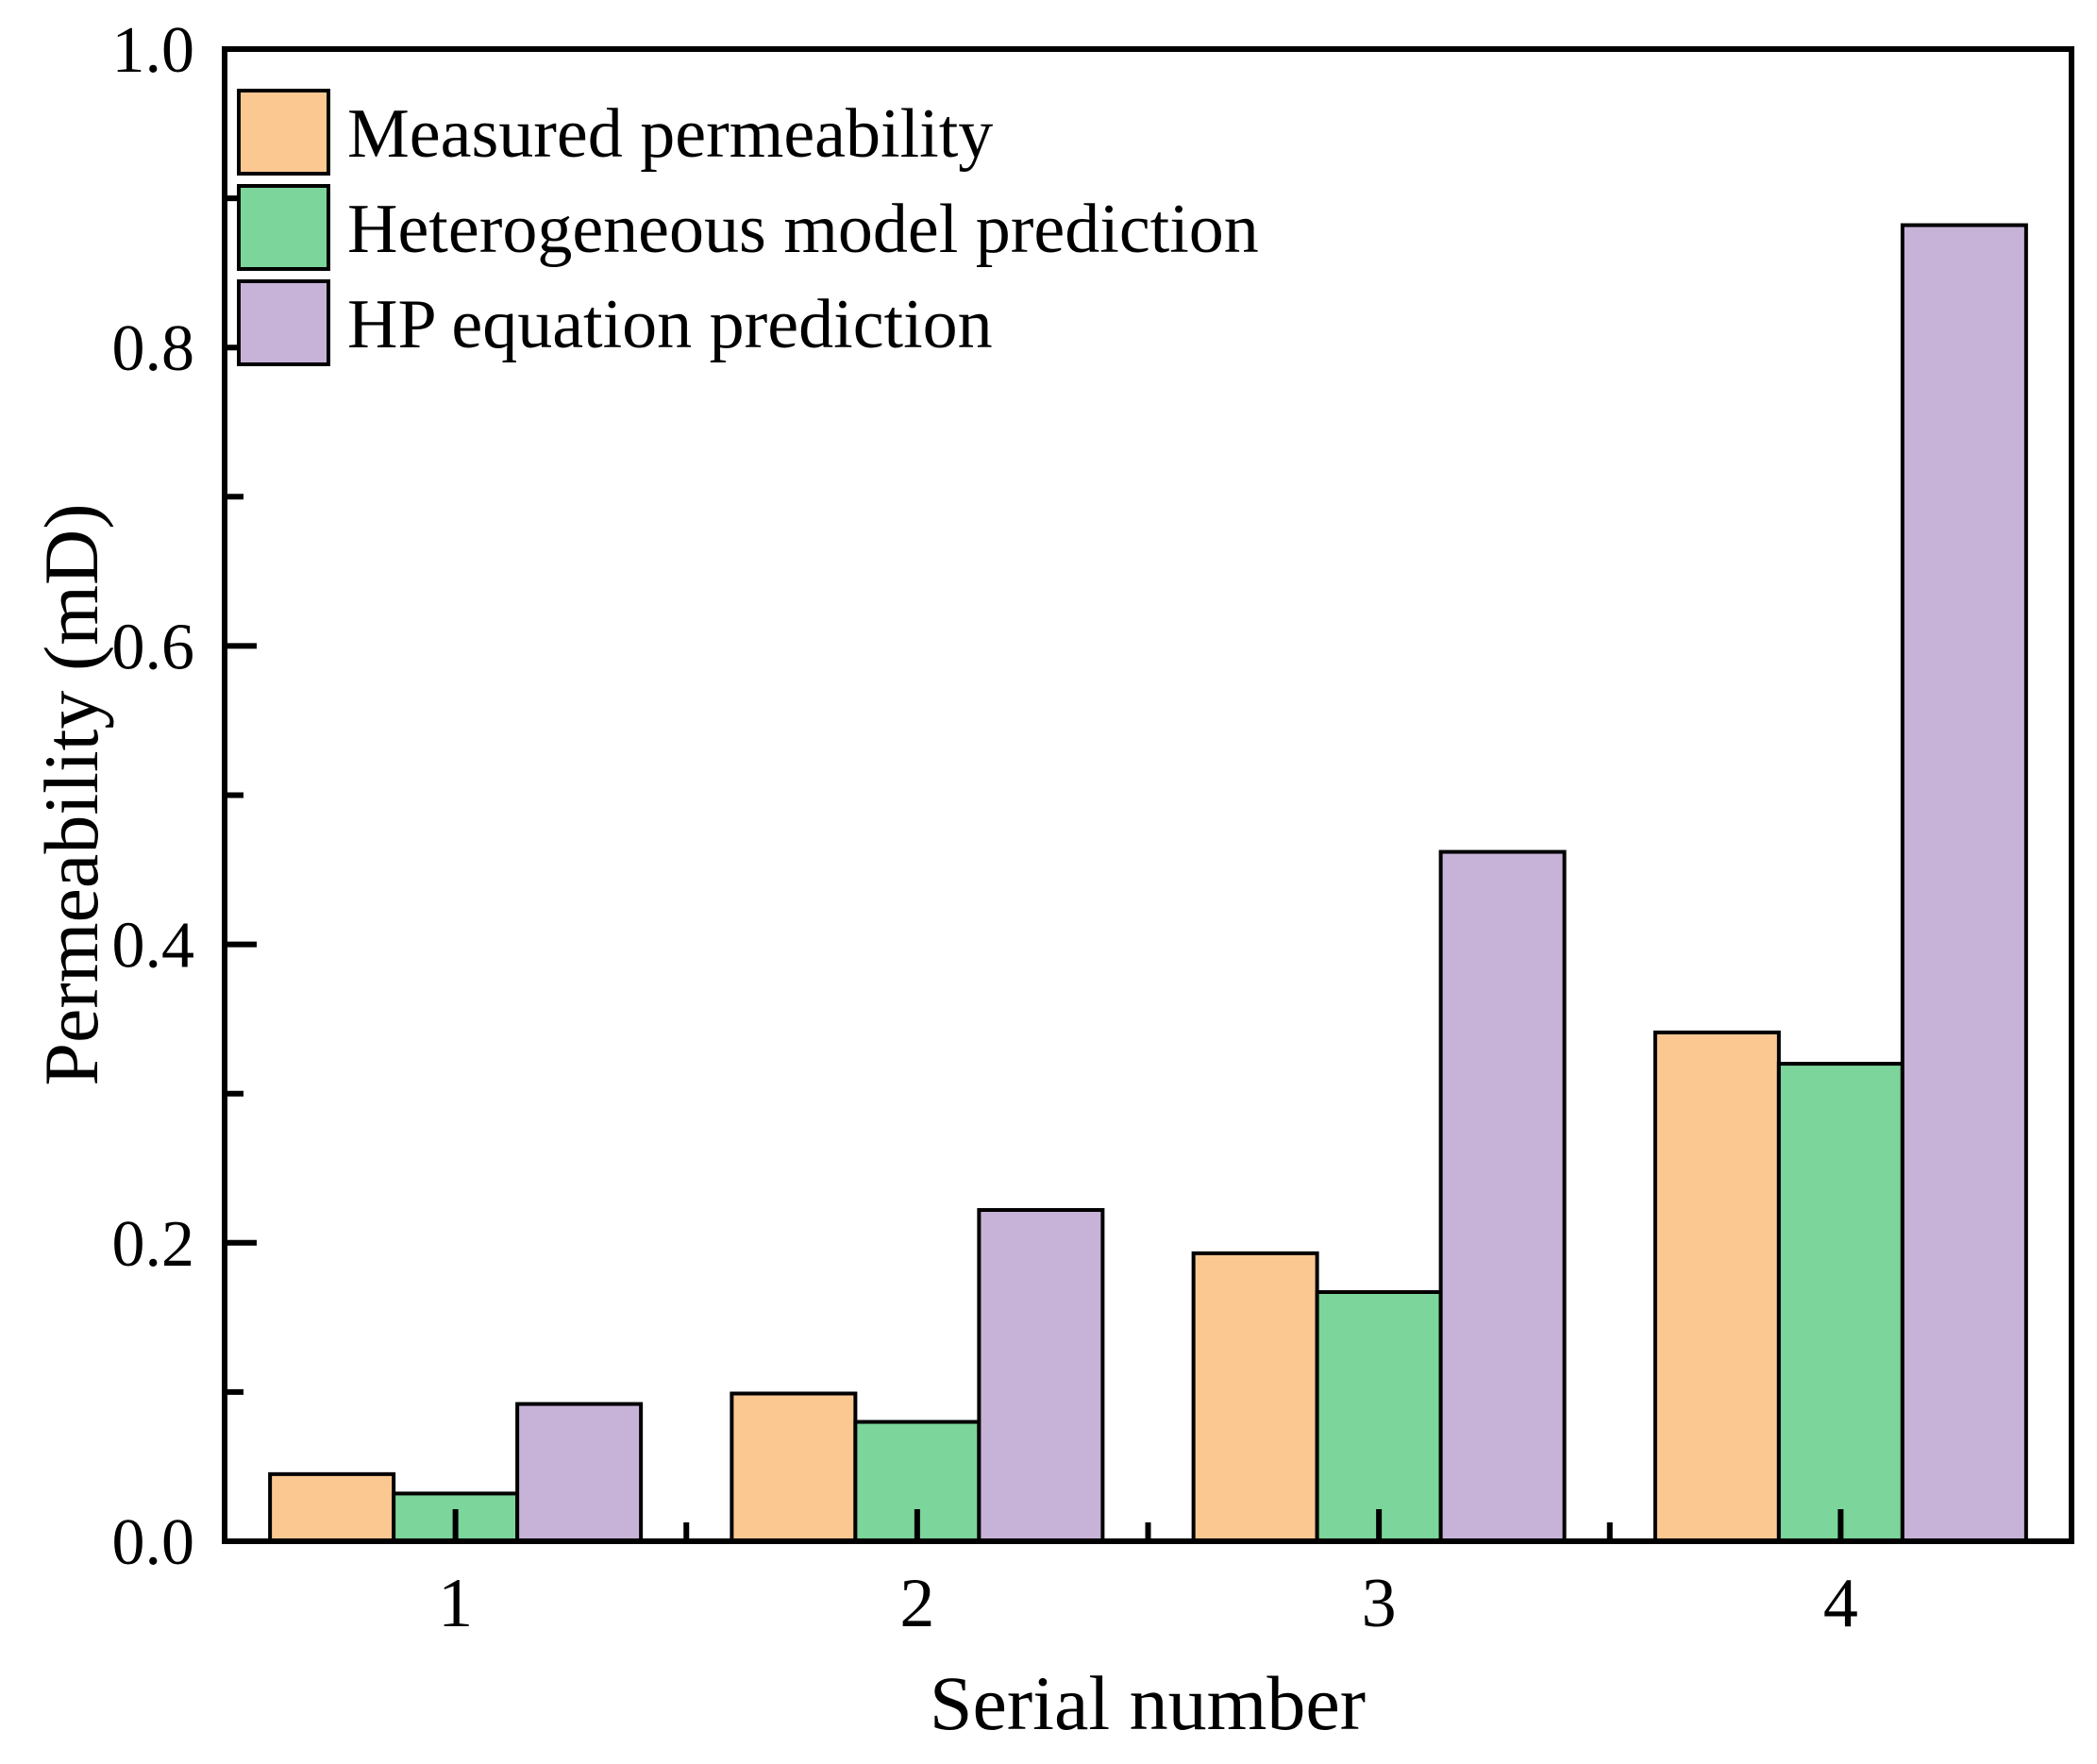 This screenshot has width=2097, height=1764. I want to click on legend-label: HP equation prediction, so click(670, 324).